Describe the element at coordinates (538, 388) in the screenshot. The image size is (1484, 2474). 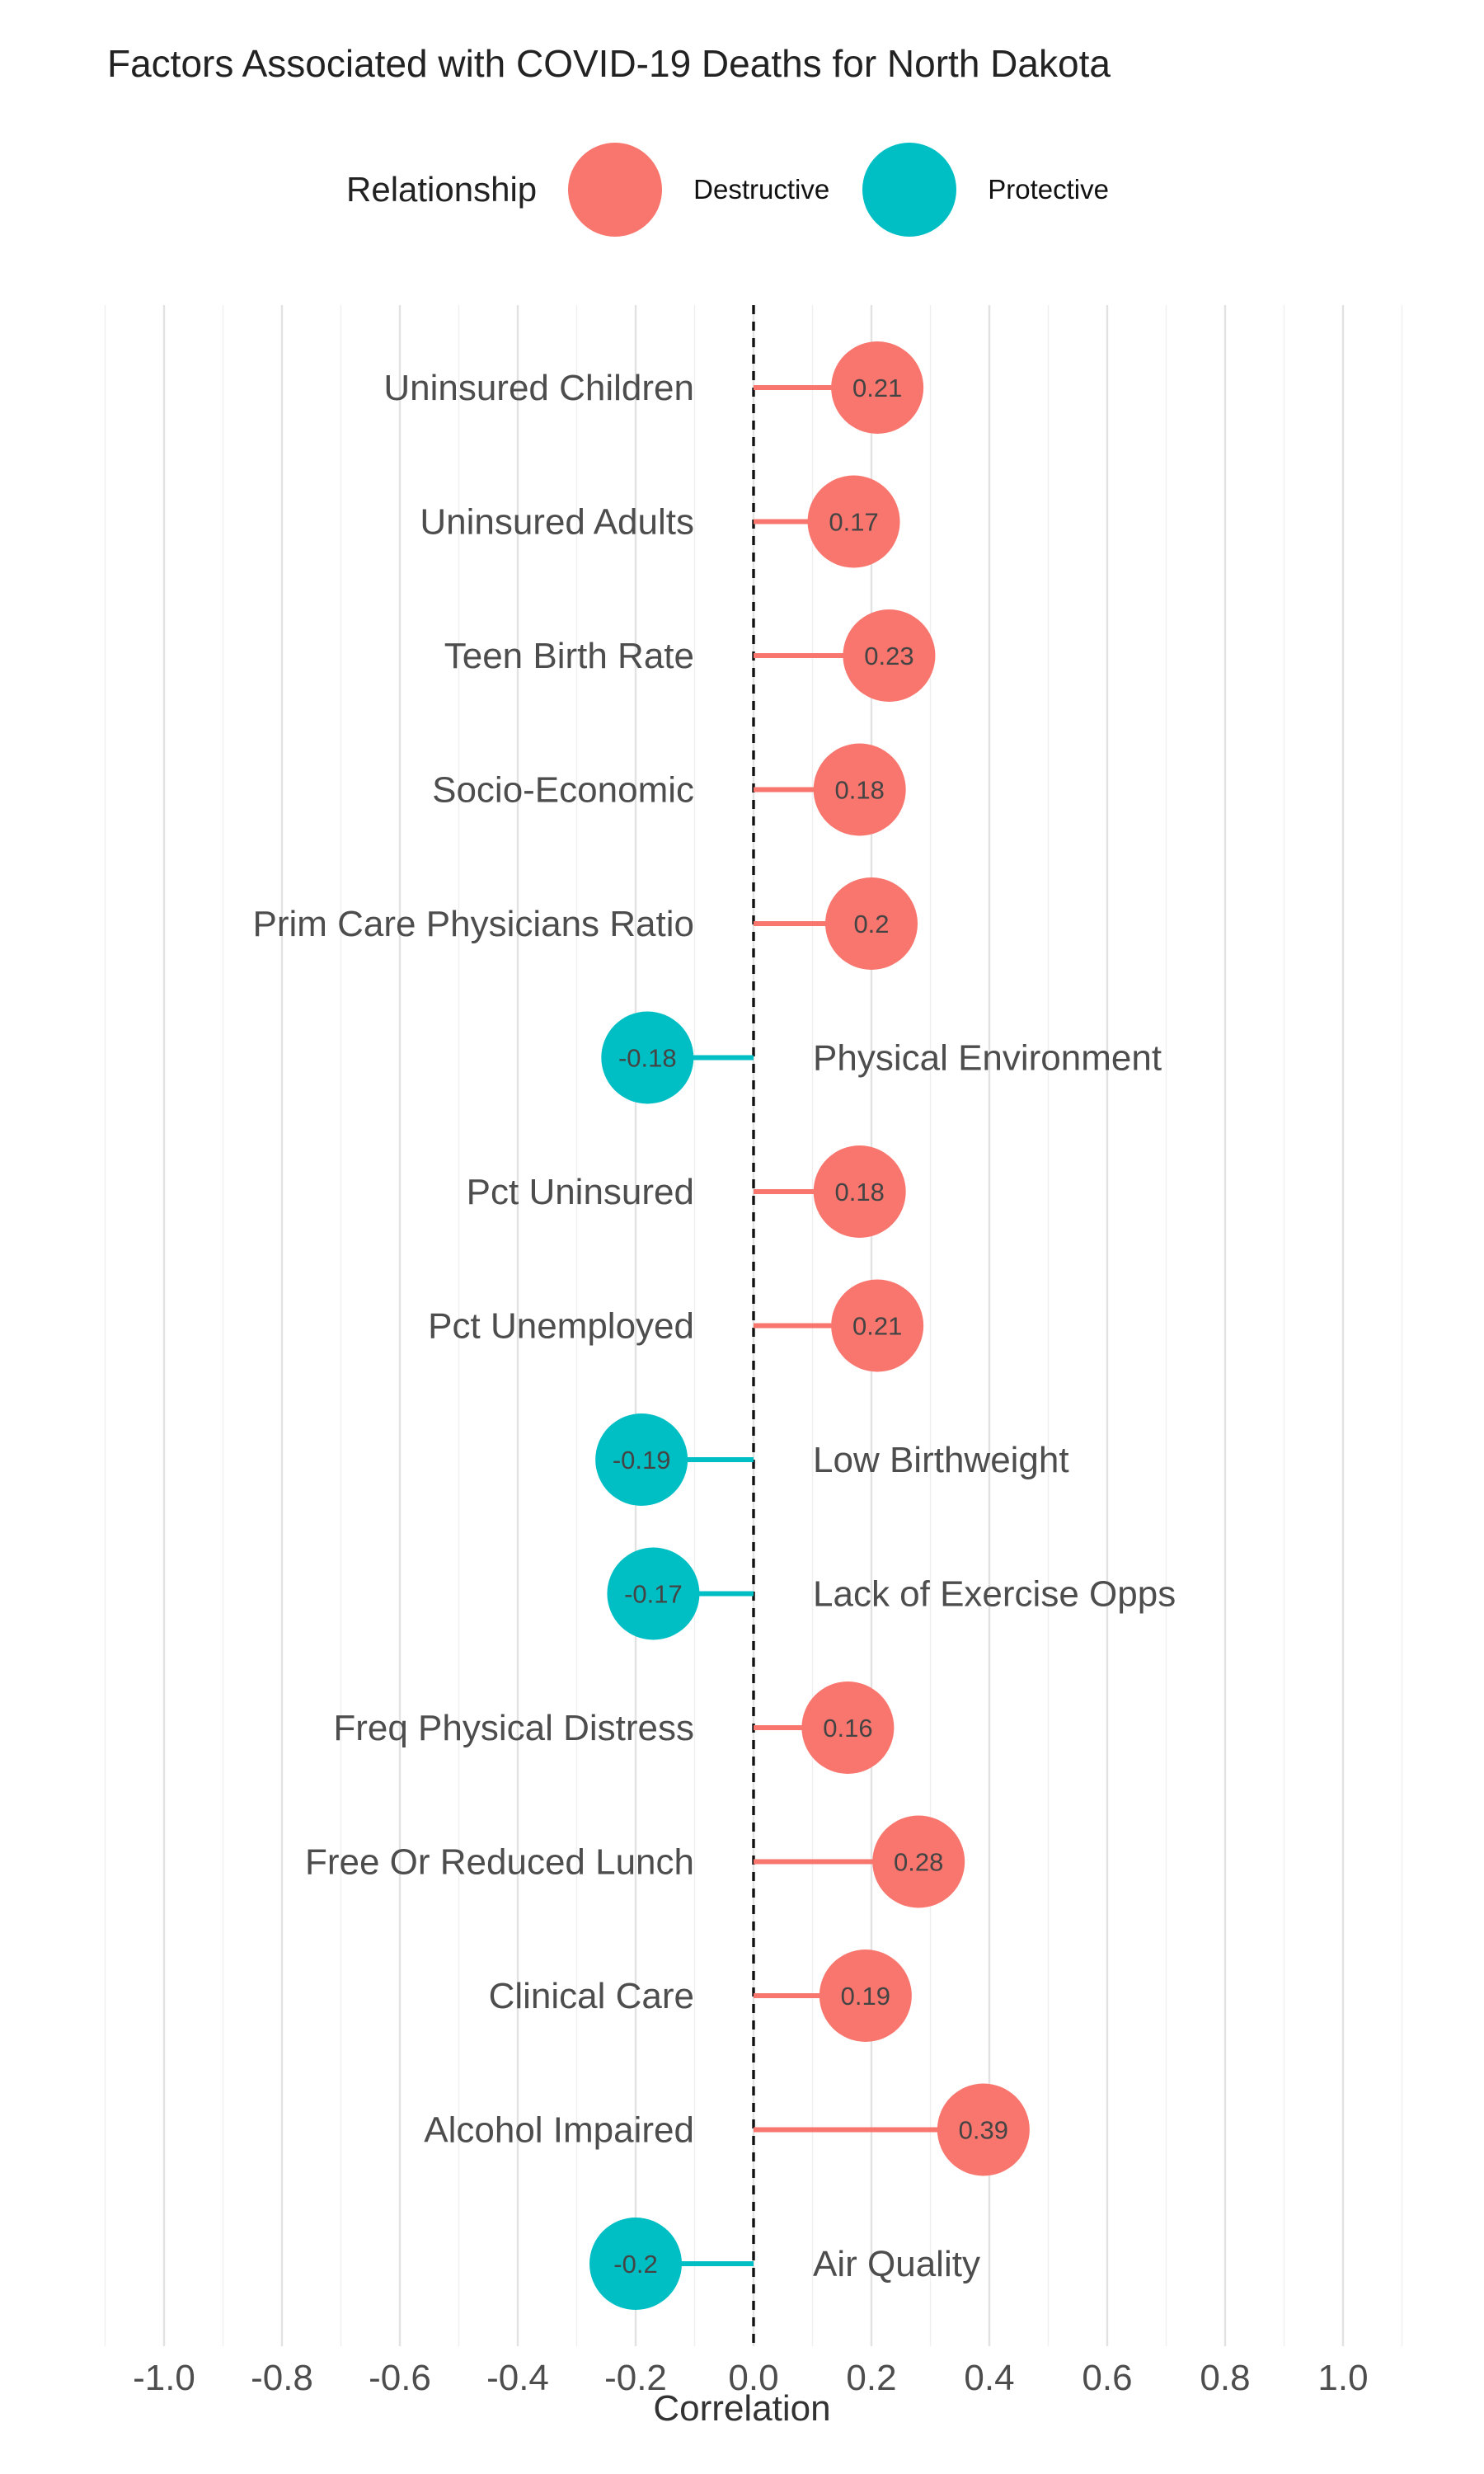
I see `category-label: Uninsured Children` at that location.